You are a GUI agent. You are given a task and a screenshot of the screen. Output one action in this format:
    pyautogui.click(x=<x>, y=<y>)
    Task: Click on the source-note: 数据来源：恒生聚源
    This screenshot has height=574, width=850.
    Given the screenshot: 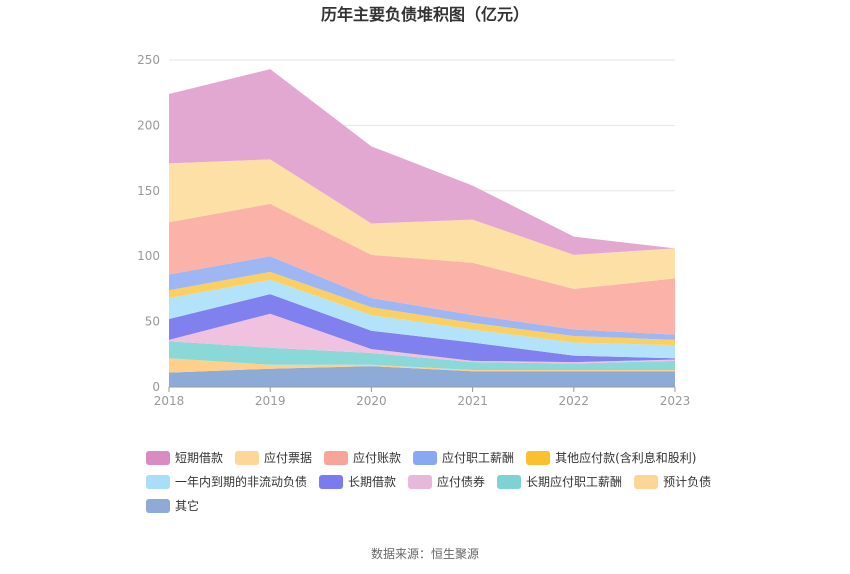 What is the action you would take?
    pyautogui.click(x=425, y=553)
    